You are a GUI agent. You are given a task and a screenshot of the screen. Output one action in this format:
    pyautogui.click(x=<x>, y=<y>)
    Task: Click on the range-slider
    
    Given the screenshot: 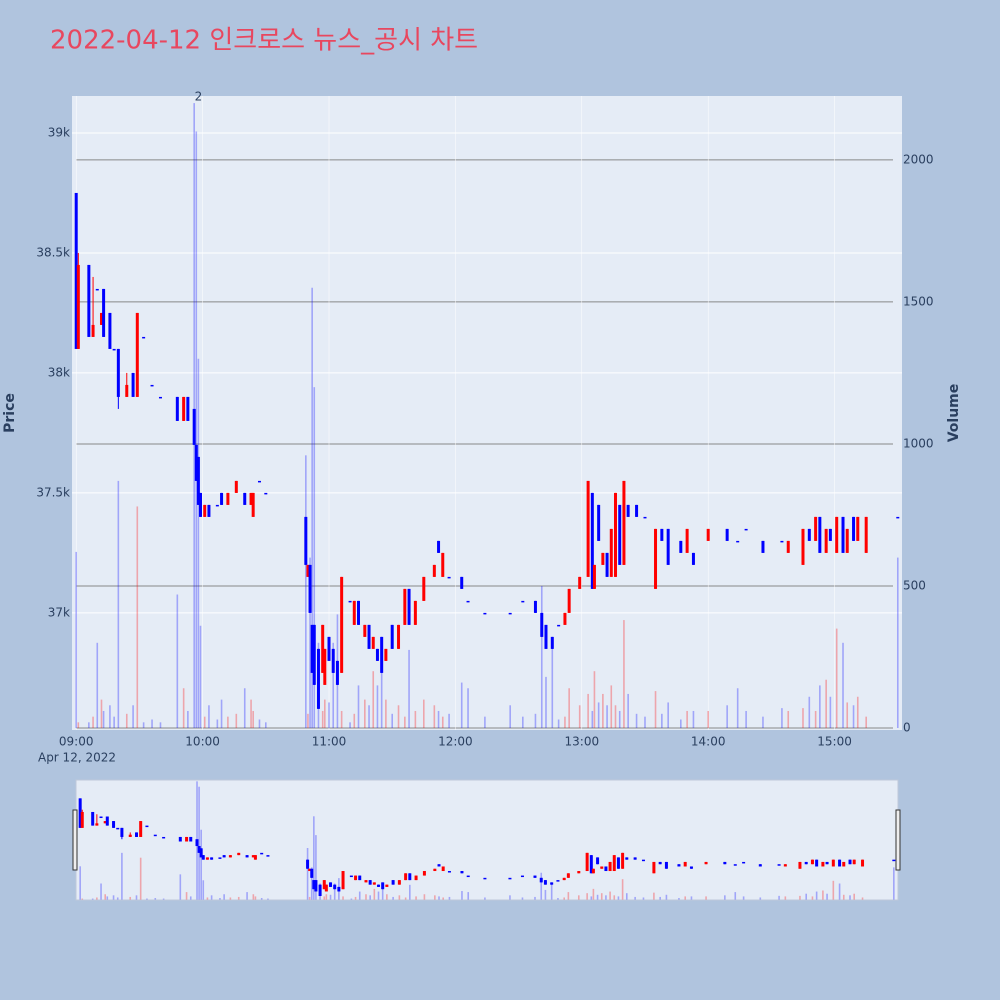 What is the action you would take?
    pyautogui.click(x=487, y=840)
    